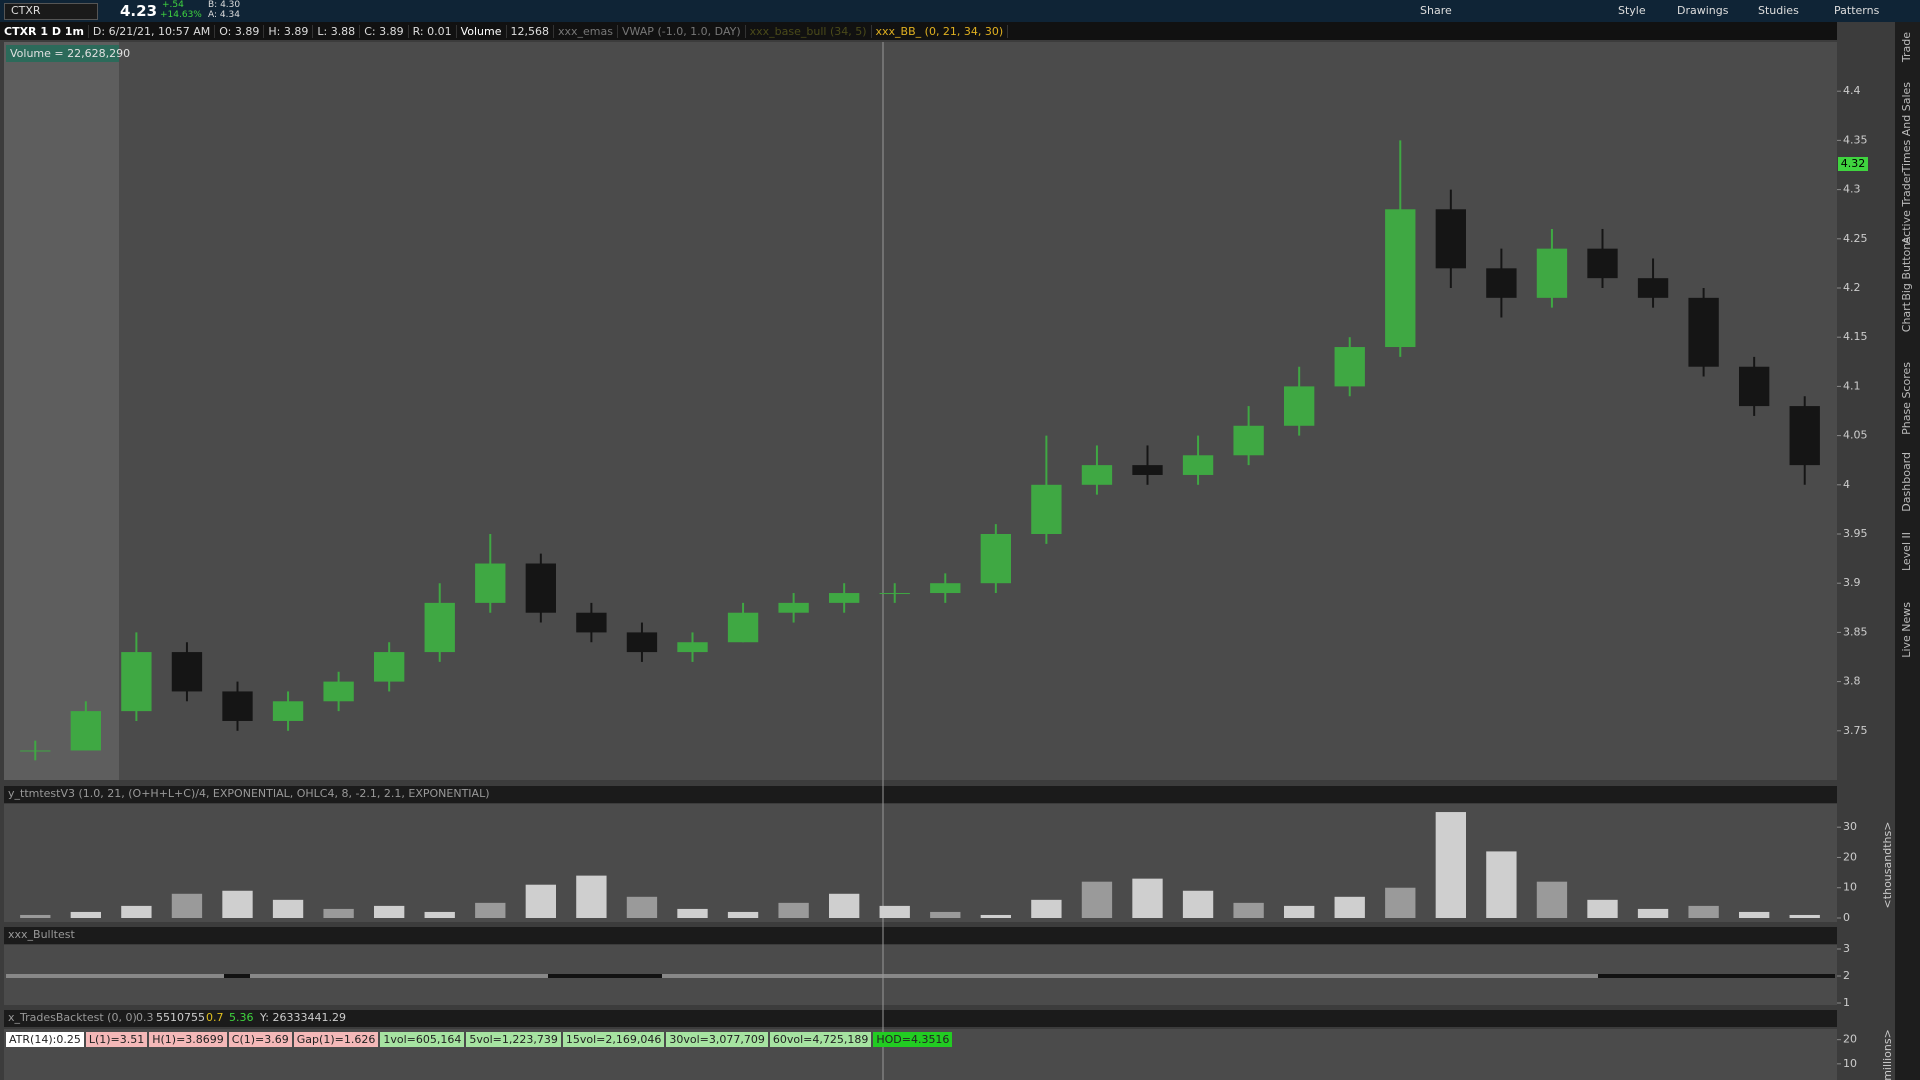 The image size is (1920, 1080). Describe the element at coordinates (682, 31) in the screenshot. I see `study: VWAP (-1.0, 1.0, DAY)` at that location.